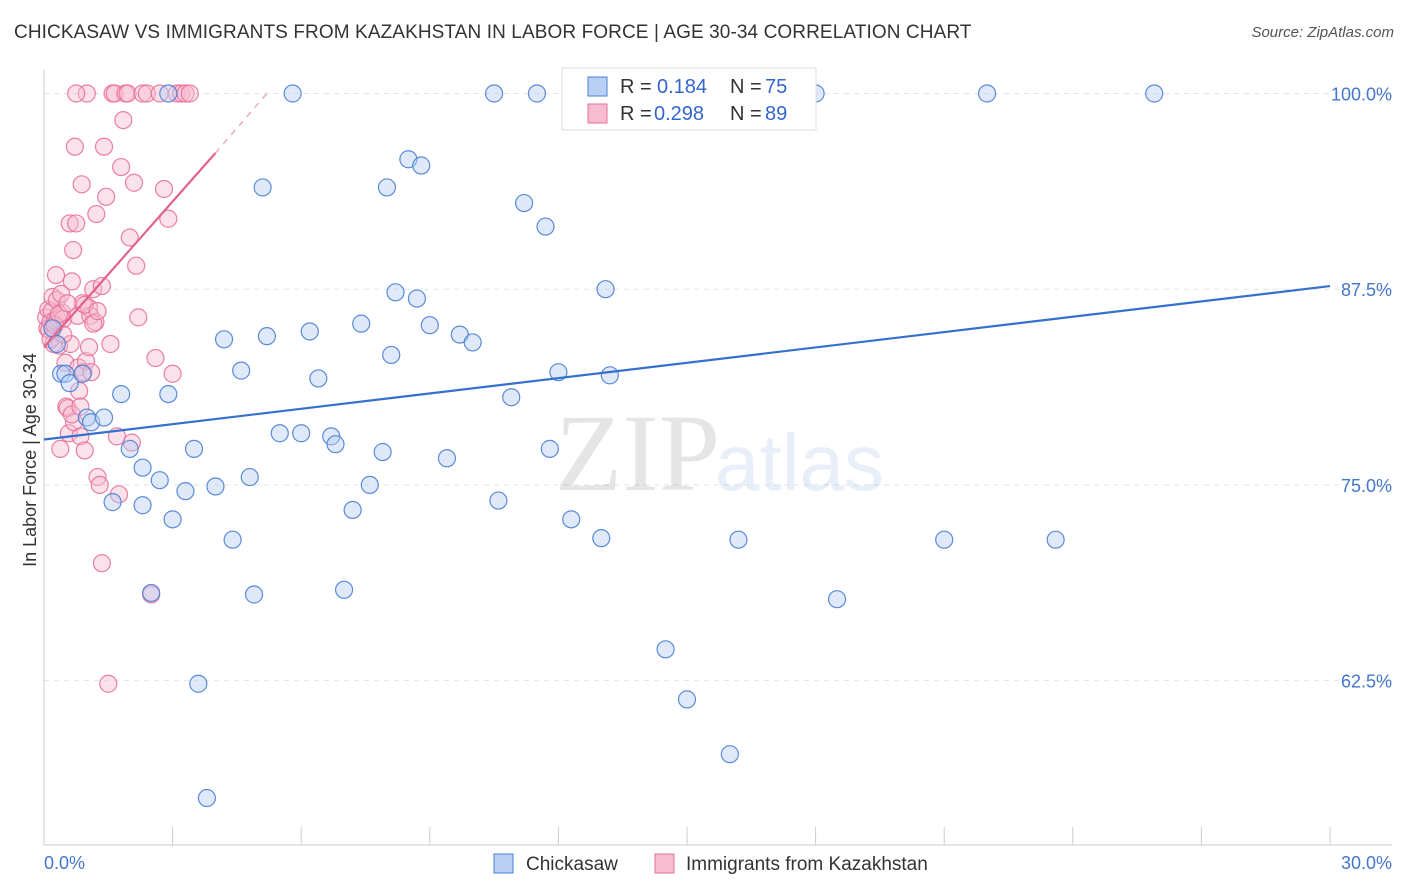 The width and height of the screenshot is (1406, 892). What do you see at coordinates (1322, 32) in the screenshot?
I see `source-label: Source: ZipAtlas.com` at bounding box center [1322, 32].